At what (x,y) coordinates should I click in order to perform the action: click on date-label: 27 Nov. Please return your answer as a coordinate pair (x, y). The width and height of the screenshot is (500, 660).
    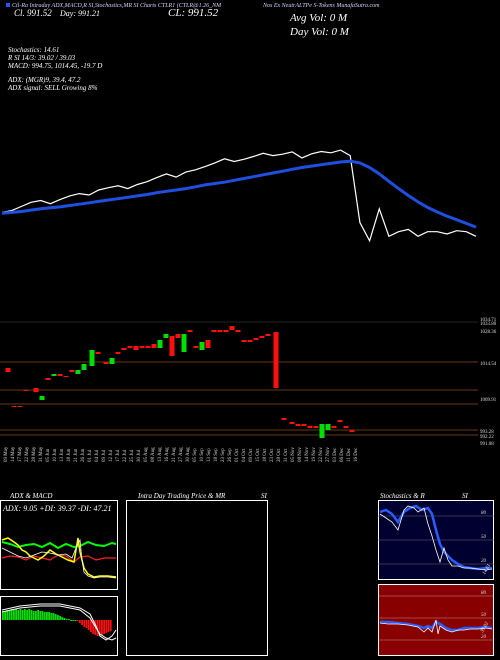
    Looking at the image, I should click on (328, 454).